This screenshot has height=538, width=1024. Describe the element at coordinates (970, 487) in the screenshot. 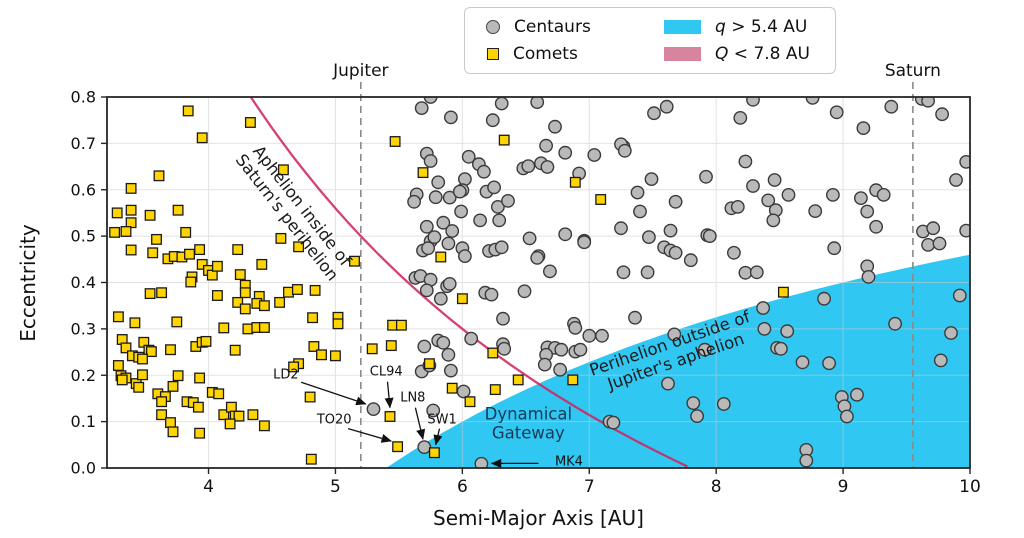

I see `x-tick-label: 10` at that location.